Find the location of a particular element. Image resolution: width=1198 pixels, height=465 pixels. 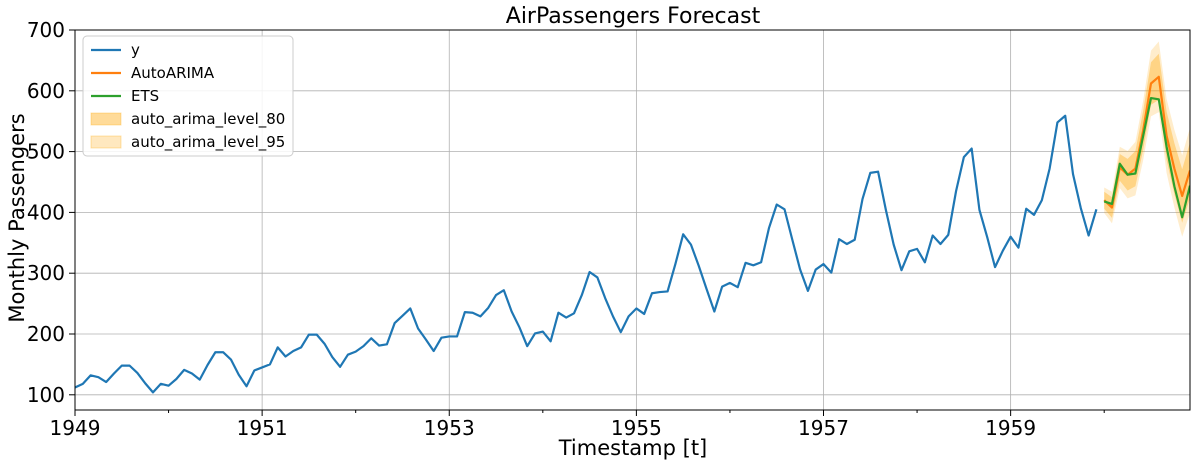

x-tick-label: 1949 is located at coordinates (75, 428).